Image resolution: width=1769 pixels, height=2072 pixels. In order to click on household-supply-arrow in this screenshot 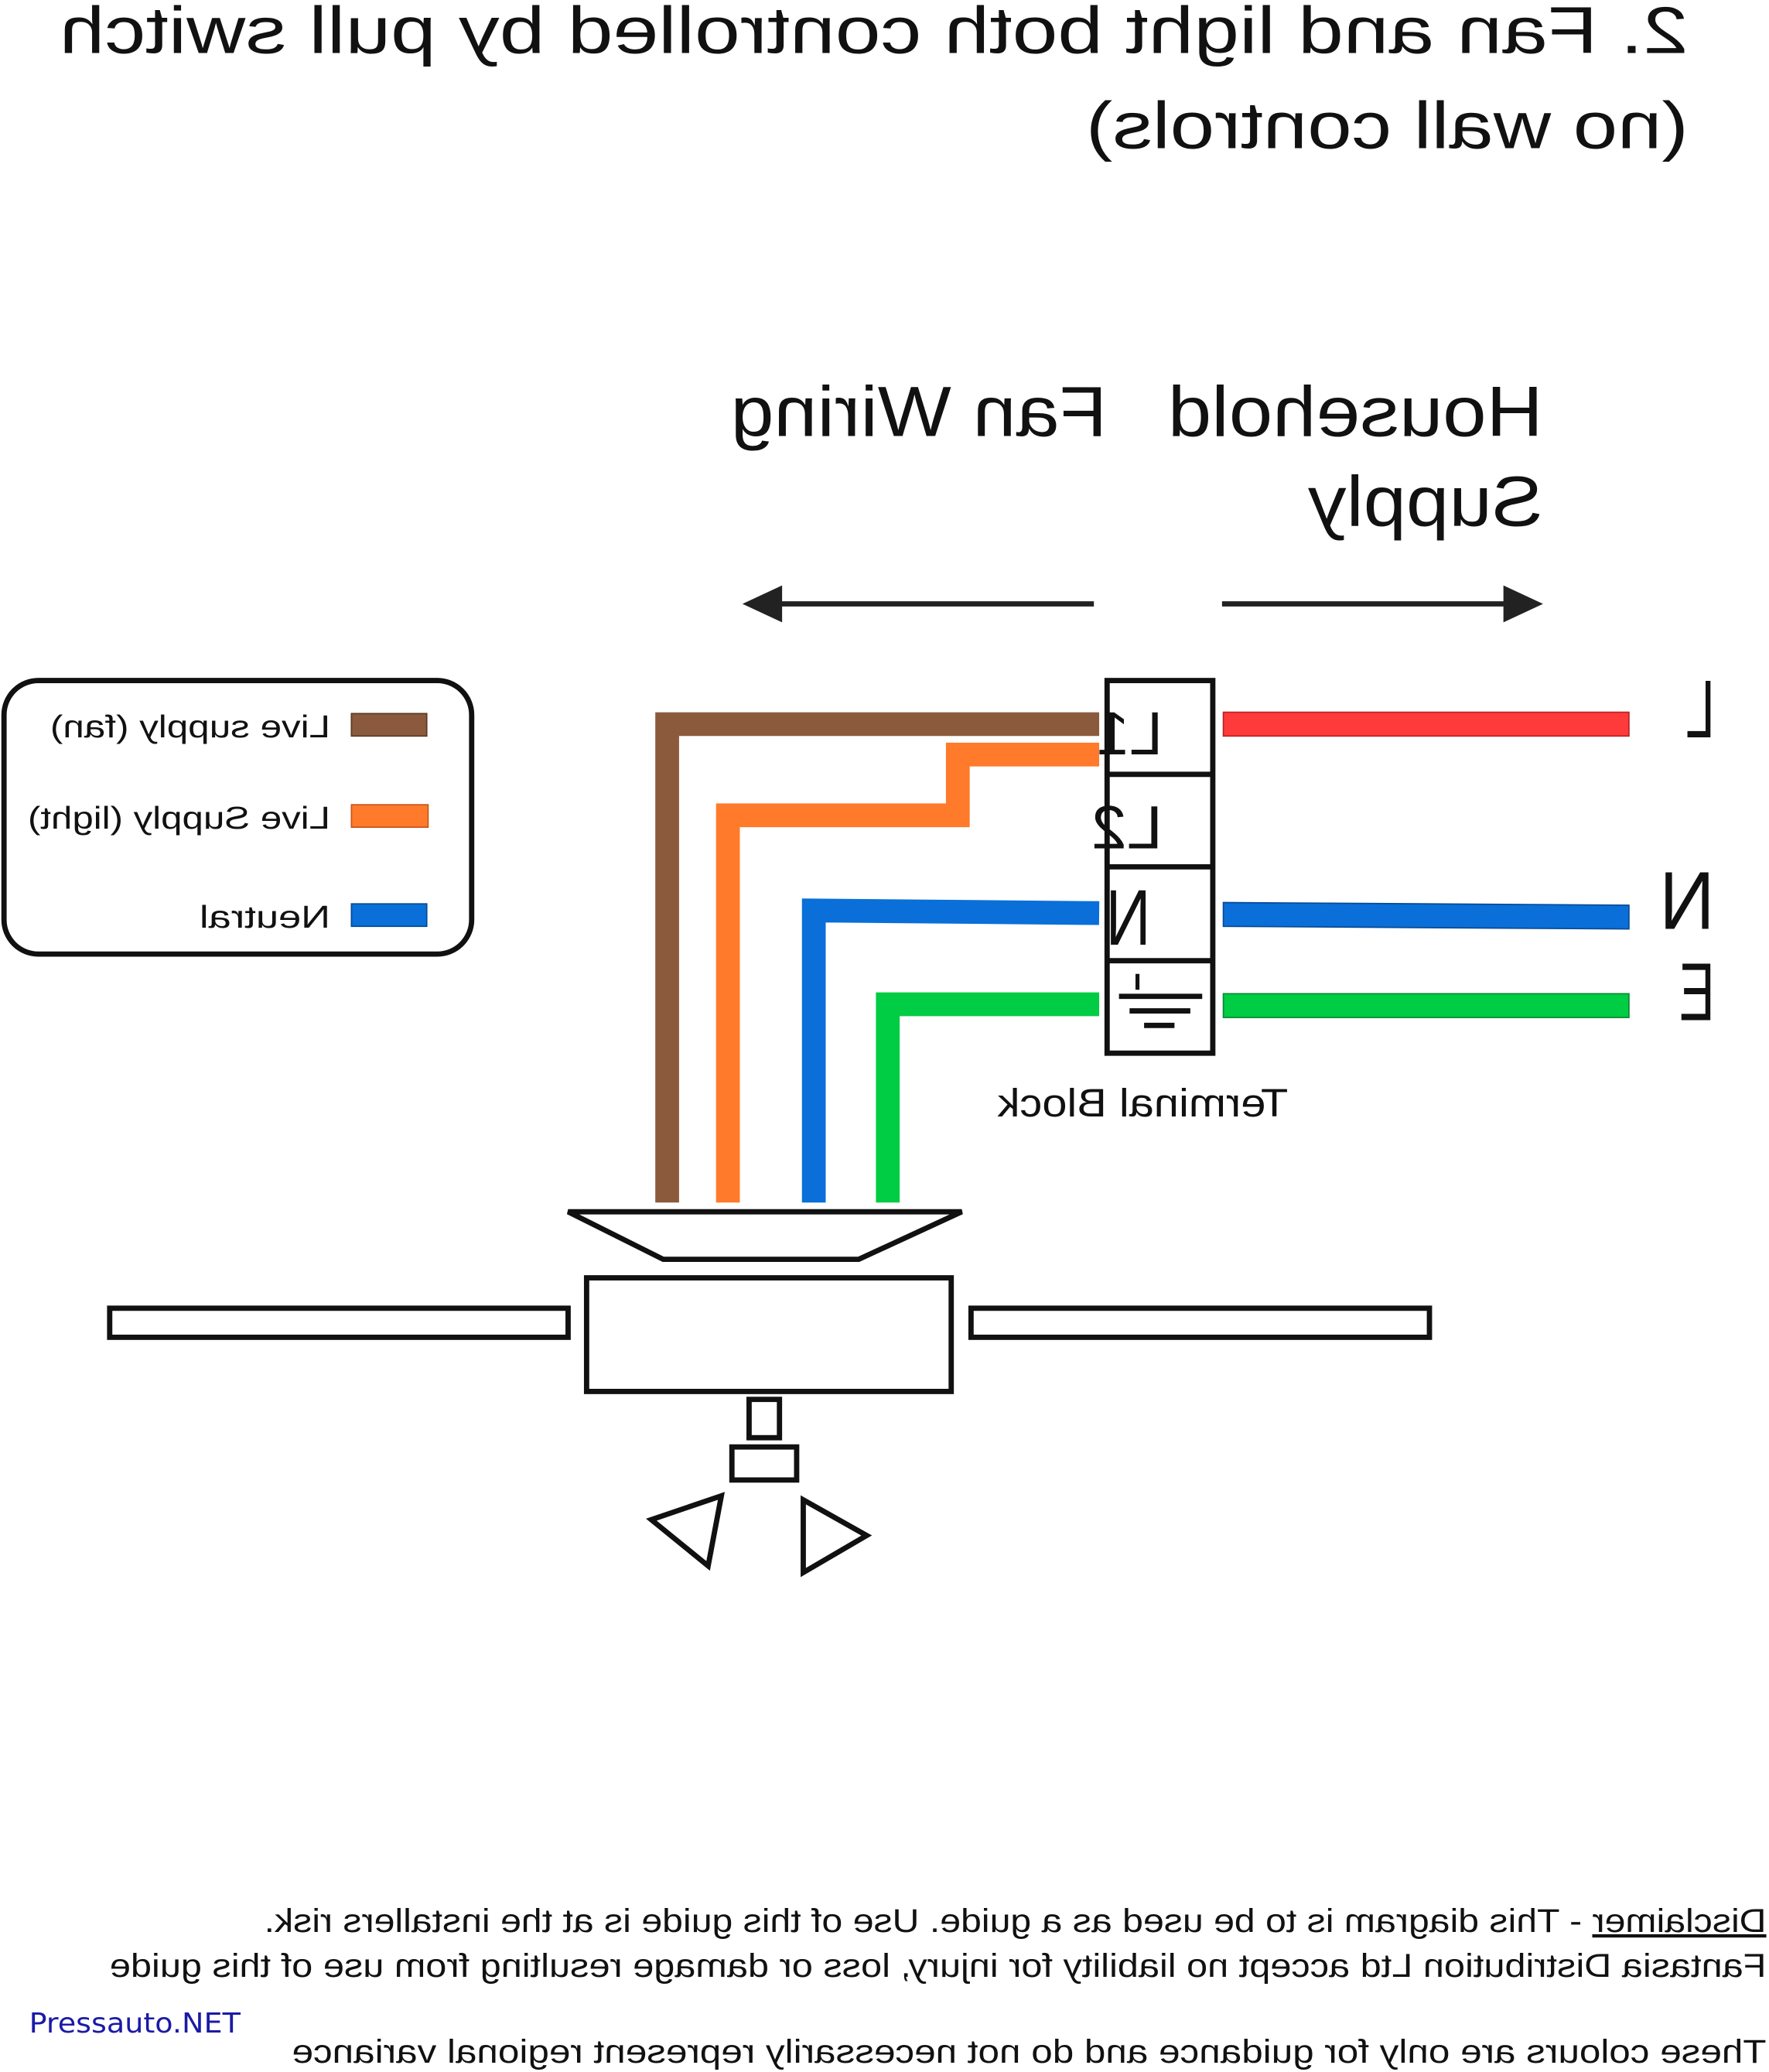, I will do `click(1382, 604)`.